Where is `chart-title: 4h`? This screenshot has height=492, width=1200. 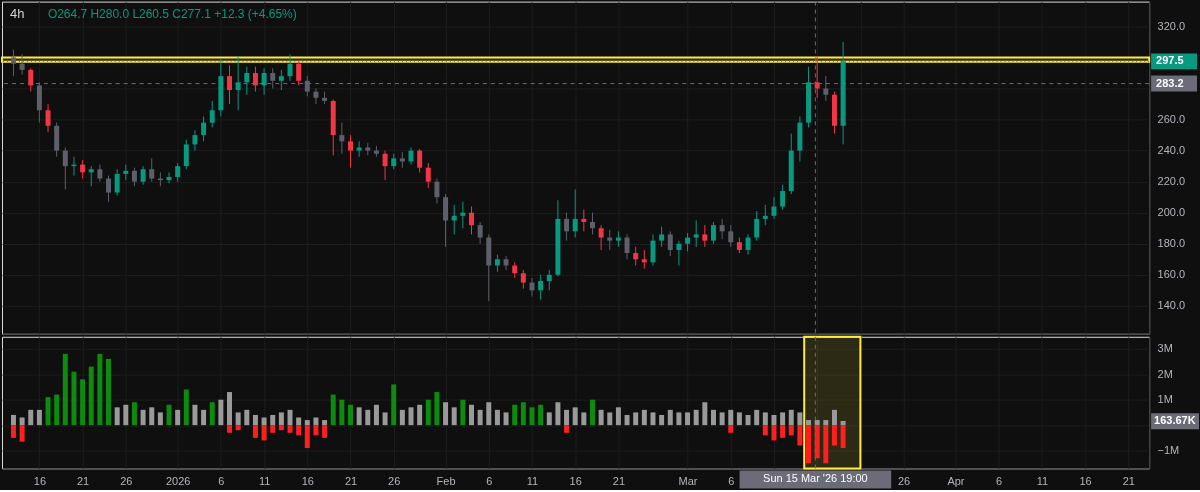 chart-title: 4h is located at coordinates (17, 13).